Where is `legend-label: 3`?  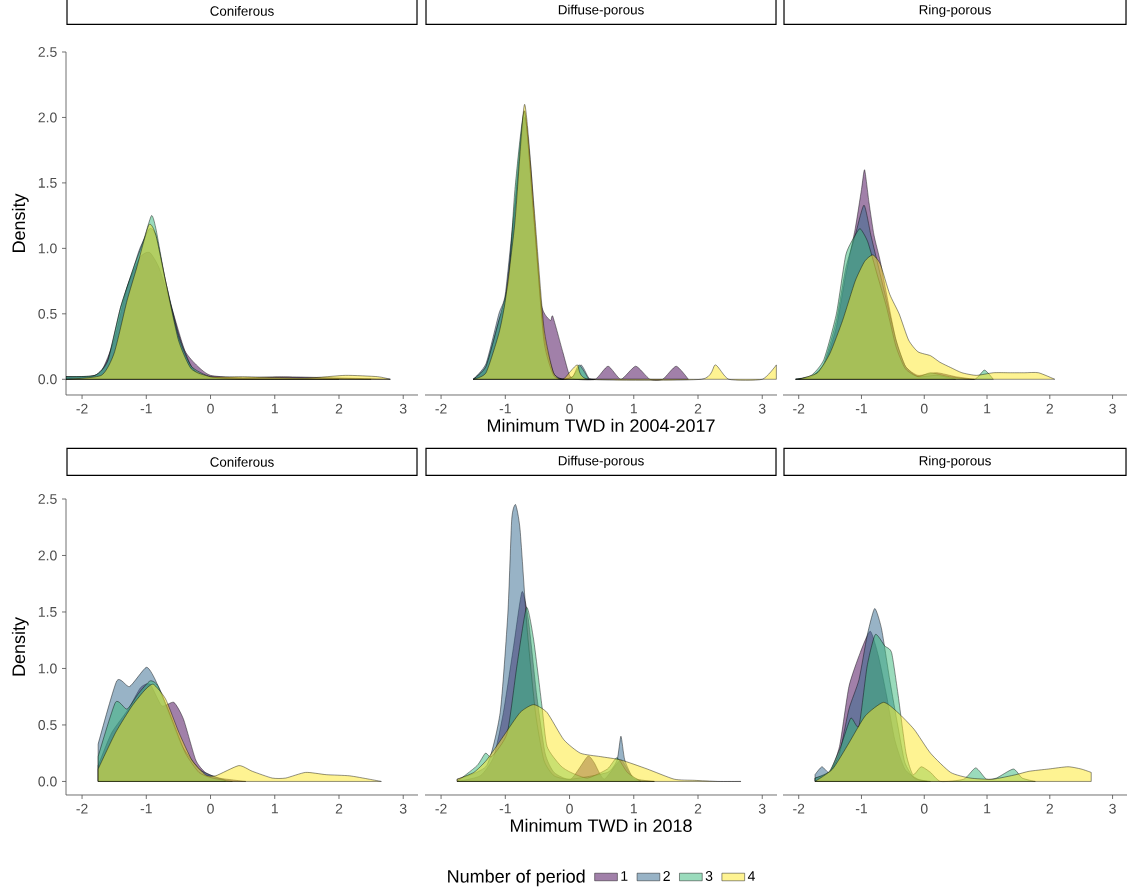
legend-label: 3 is located at coordinates (709, 876).